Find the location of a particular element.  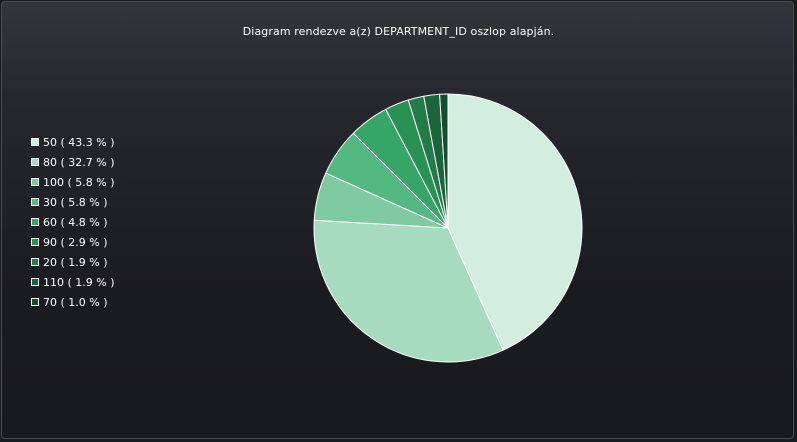

legend-item-80: 80 ( 32.7 % ) is located at coordinates (73, 162).